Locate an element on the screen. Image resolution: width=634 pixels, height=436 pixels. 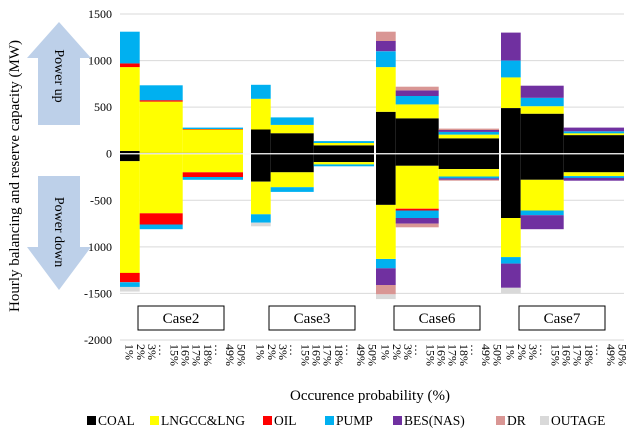
legend-label: OUTAGE is located at coordinates (578, 420).